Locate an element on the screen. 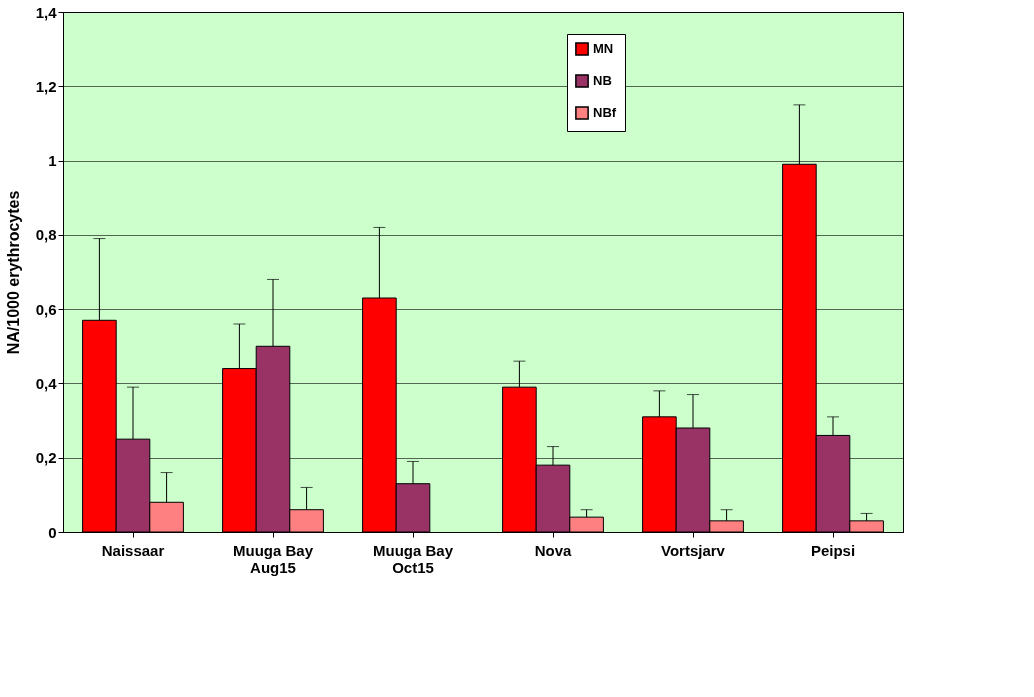  y-tick-label: 1 is located at coordinates (52, 161).